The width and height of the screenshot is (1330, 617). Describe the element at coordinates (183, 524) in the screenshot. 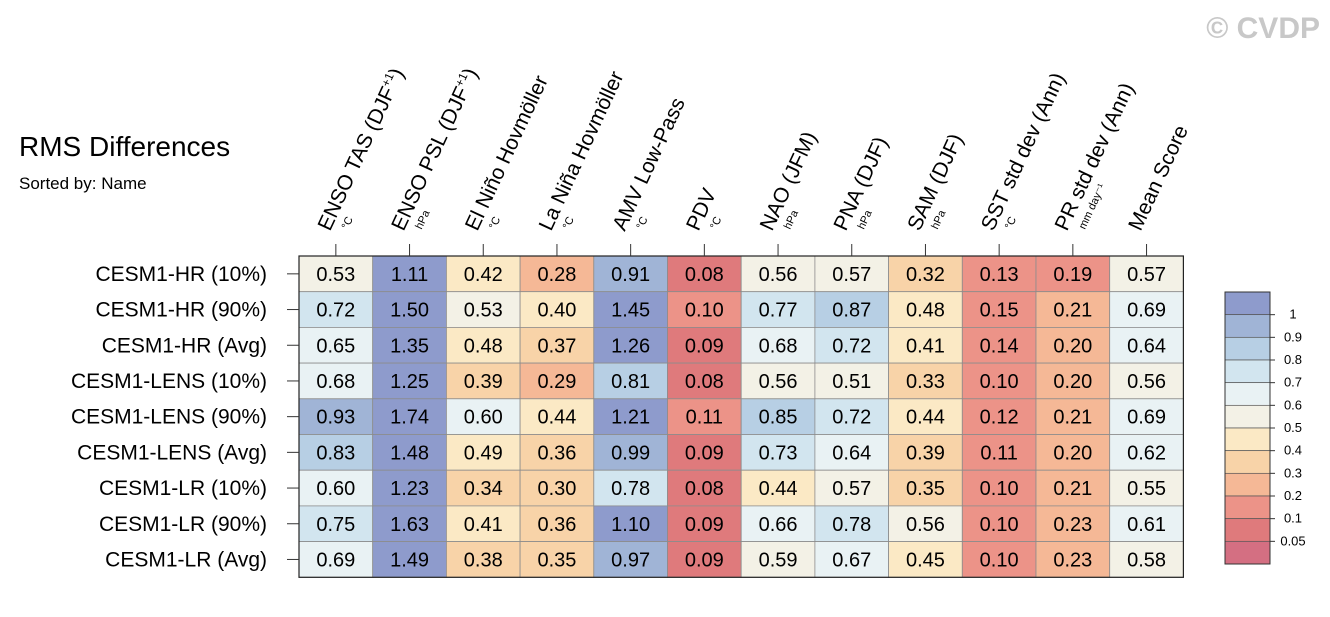

I see `row-label: CESM1-LR (90%)` at that location.